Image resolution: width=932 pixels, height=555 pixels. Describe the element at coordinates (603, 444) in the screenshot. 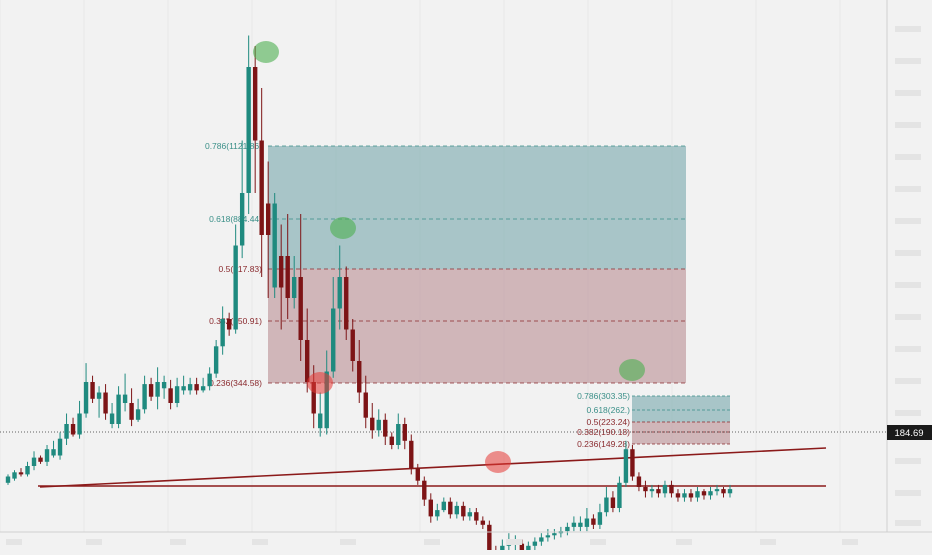

I see `fib-small-label-0236: 0.236(149.28)` at that location.